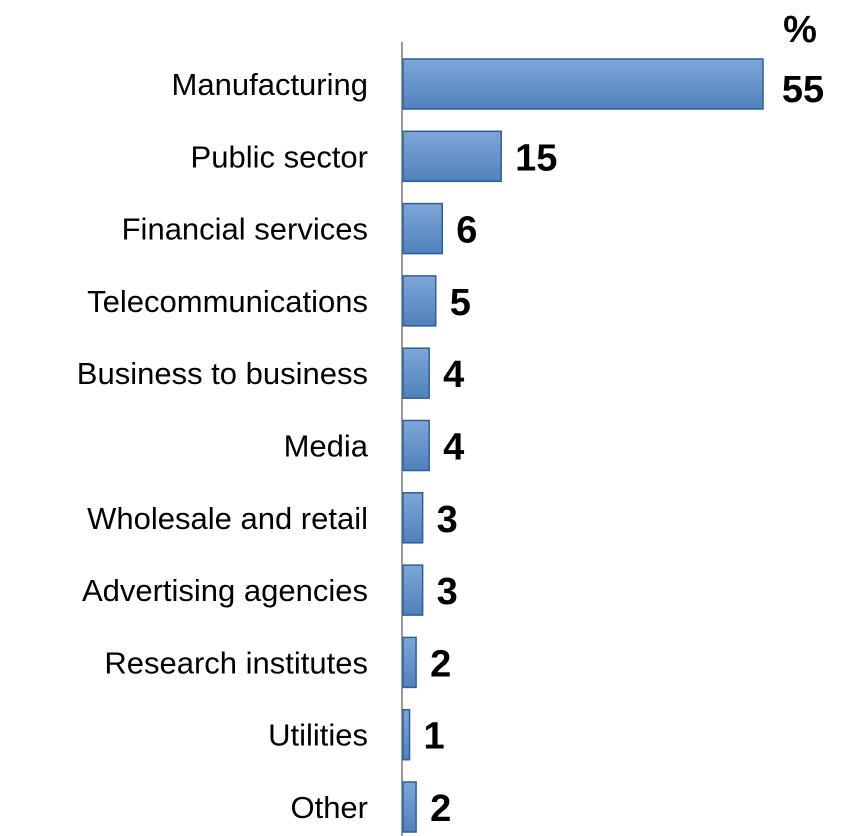 The height and width of the screenshot is (836, 844). I want to click on category-label: Other, so click(329, 807).